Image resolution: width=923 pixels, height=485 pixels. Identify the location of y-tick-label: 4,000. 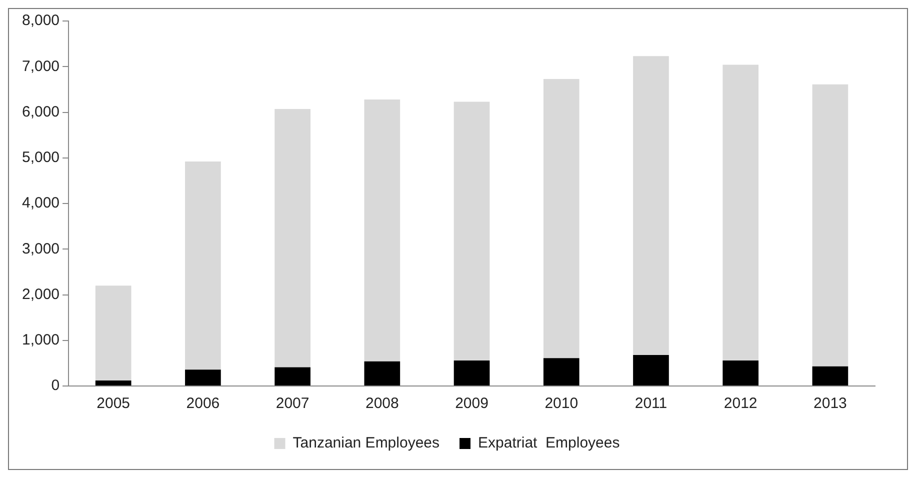
(41, 203).